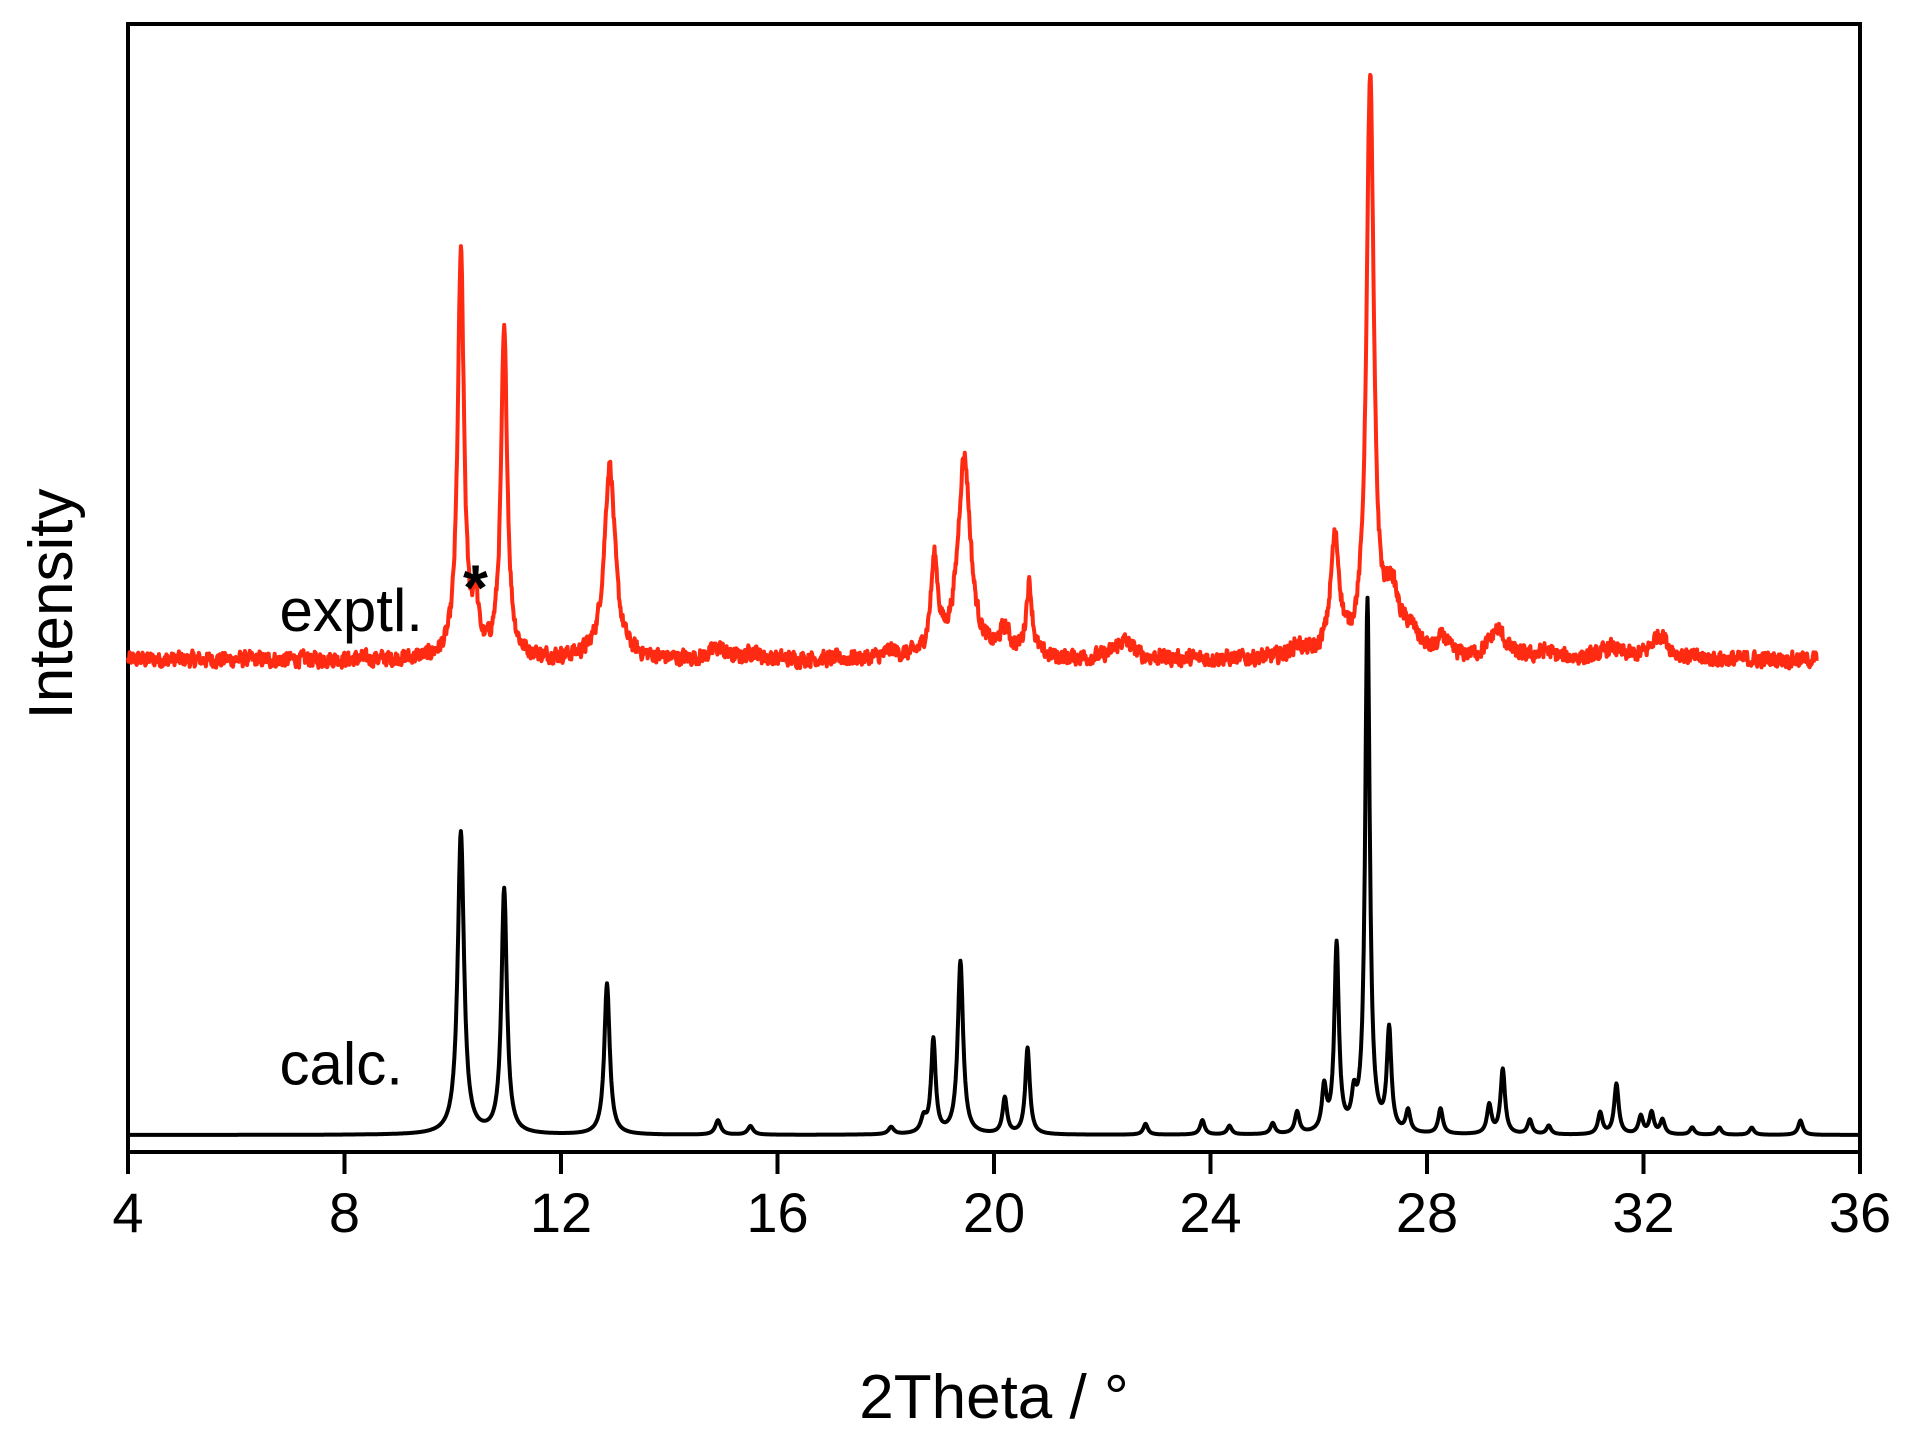 The height and width of the screenshot is (1430, 1906). What do you see at coordinates (351, 610) in the screenshot?
I see `series-label-exptl: exptl.` at bounding box center [351, 610].